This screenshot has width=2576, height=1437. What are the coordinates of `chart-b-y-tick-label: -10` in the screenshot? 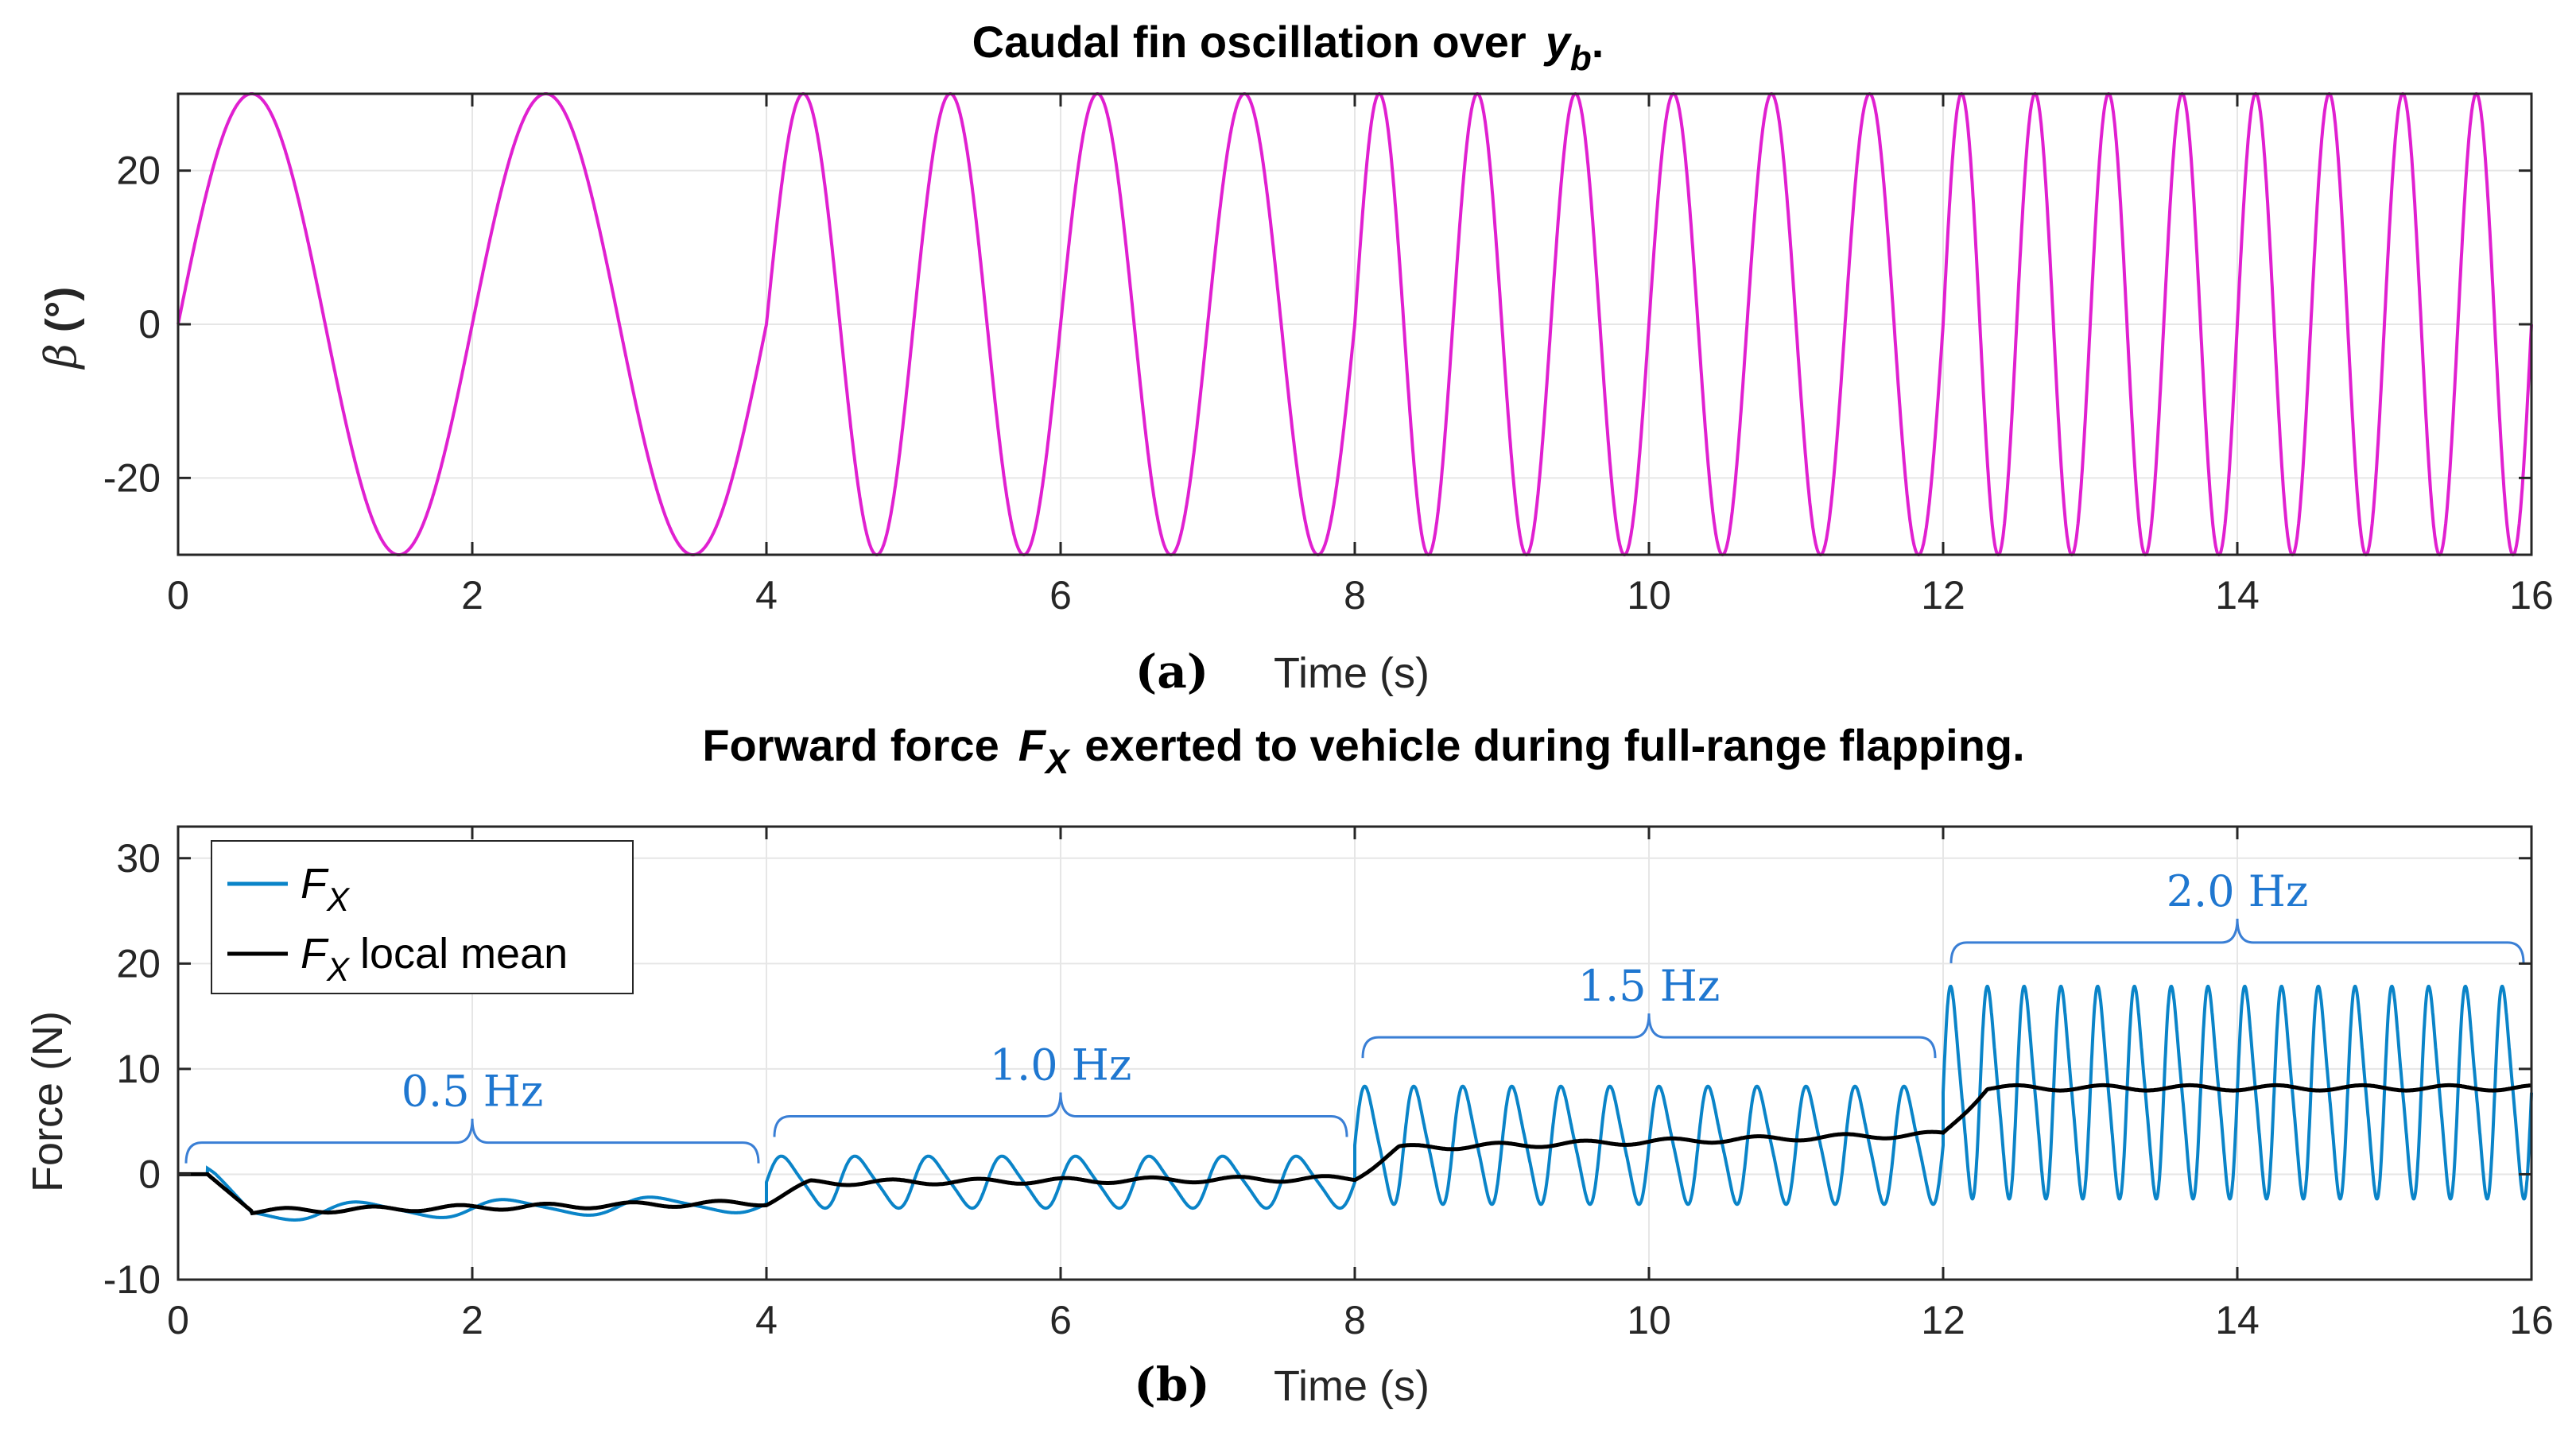 It's located at (132, 1279).